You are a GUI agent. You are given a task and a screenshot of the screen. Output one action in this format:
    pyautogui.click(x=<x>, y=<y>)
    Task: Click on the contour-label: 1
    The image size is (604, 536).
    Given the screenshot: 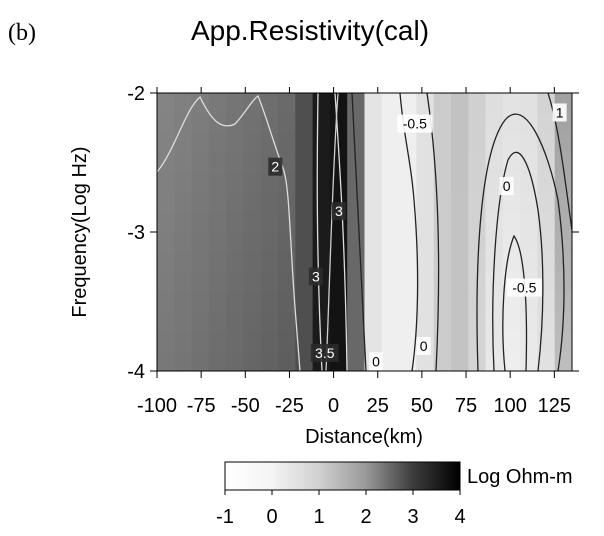 What is the action you would take?
    pyautogui.click(x=560, y=112)
    